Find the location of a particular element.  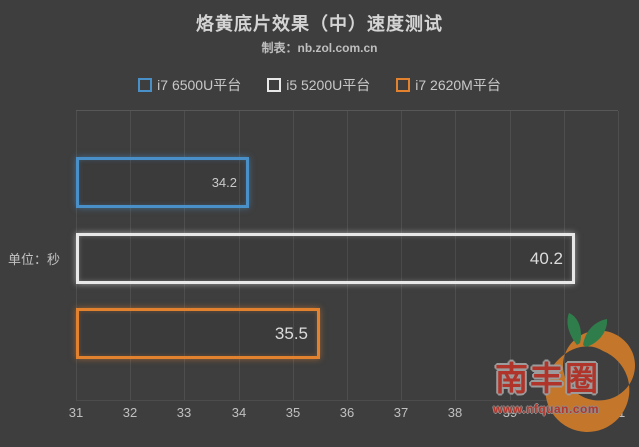

legend-item-i7-6500u: i7 6500U平台 is located at coordinates (189, 85).